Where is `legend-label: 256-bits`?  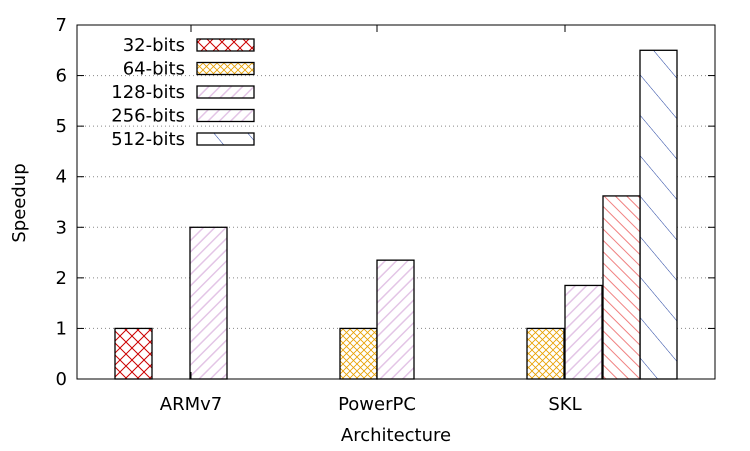
legend-label: 256-bits is located at coordinates (148, 116).